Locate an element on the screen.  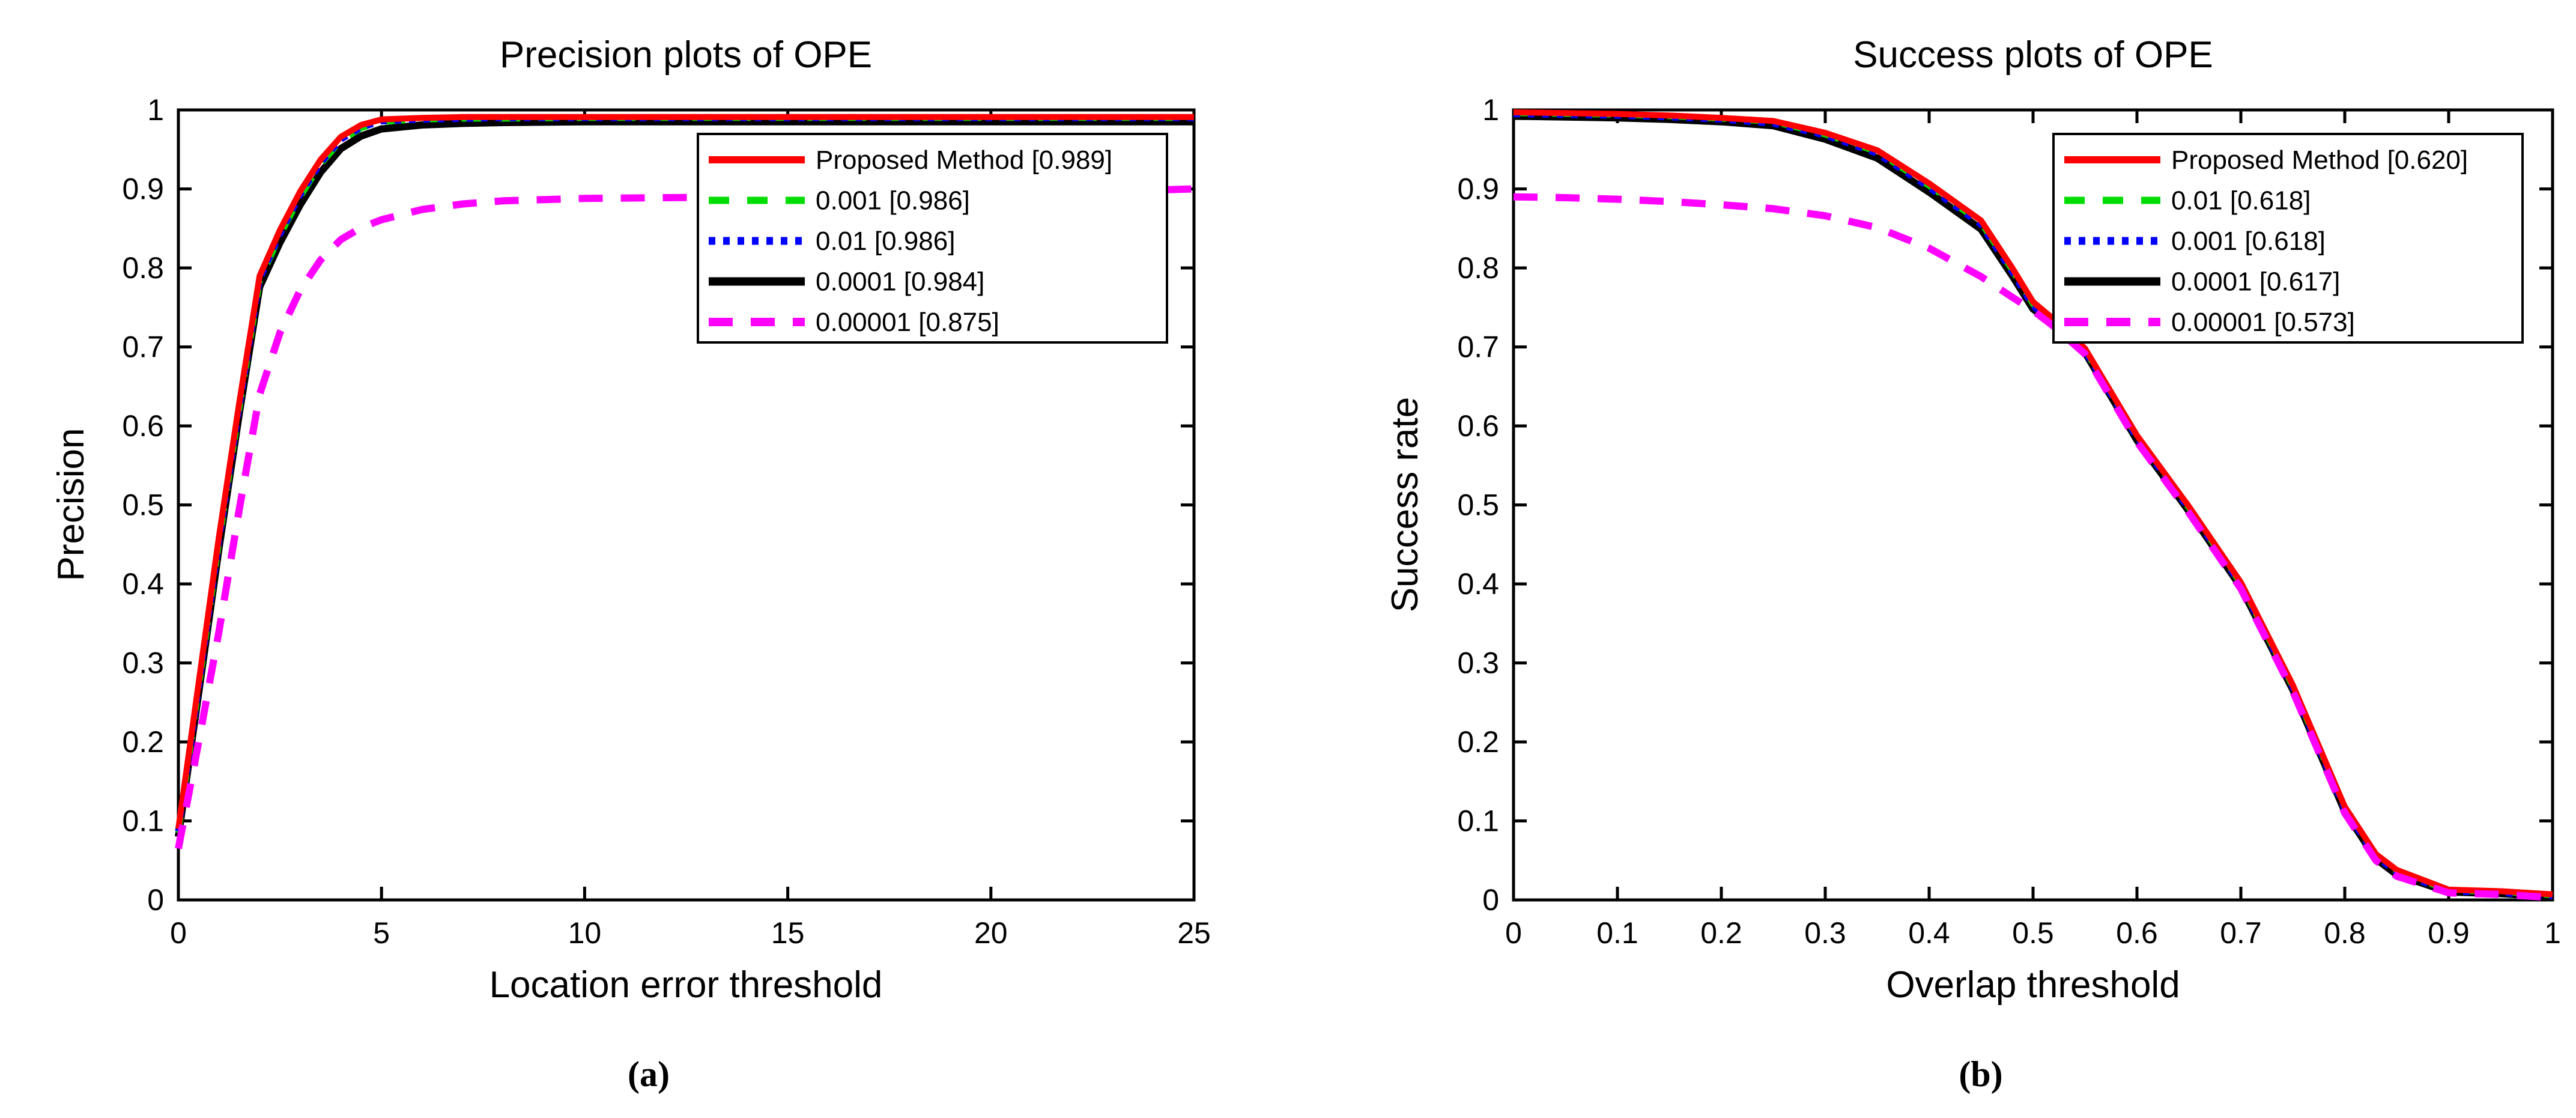
x-tick-label: 20 is located at coordinates (991, 933).